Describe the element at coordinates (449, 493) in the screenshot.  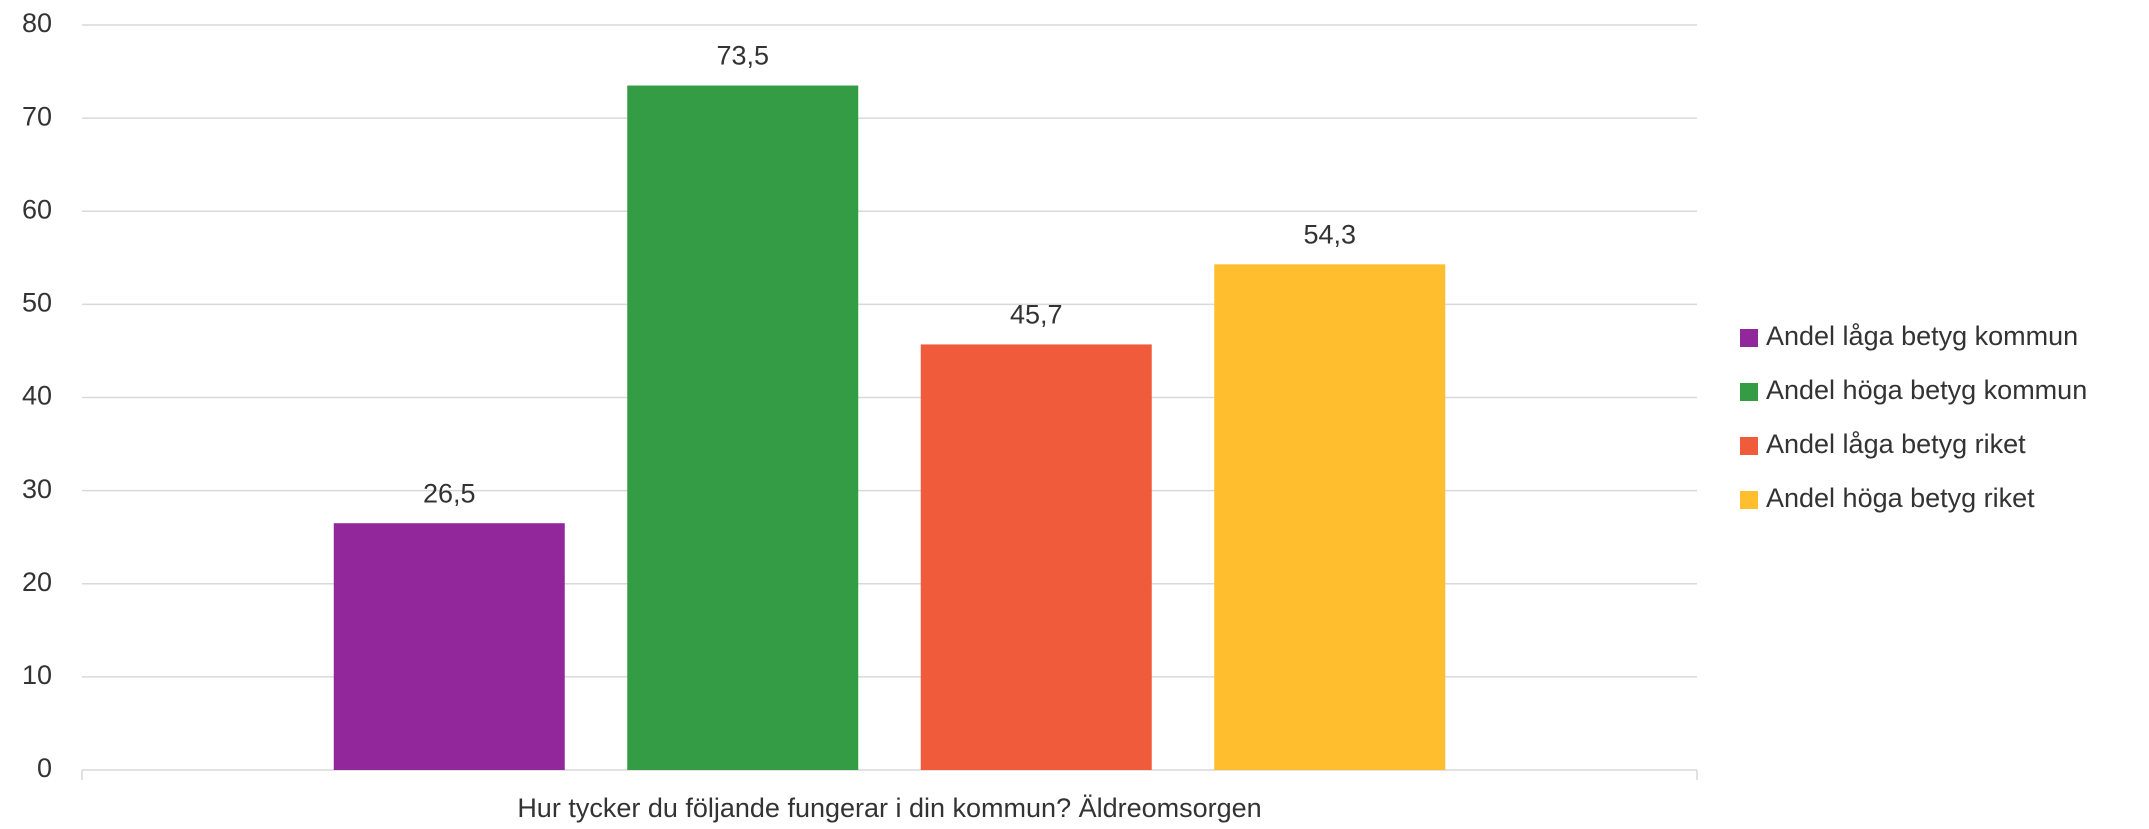
I see `data-label: 26,5` at that location.